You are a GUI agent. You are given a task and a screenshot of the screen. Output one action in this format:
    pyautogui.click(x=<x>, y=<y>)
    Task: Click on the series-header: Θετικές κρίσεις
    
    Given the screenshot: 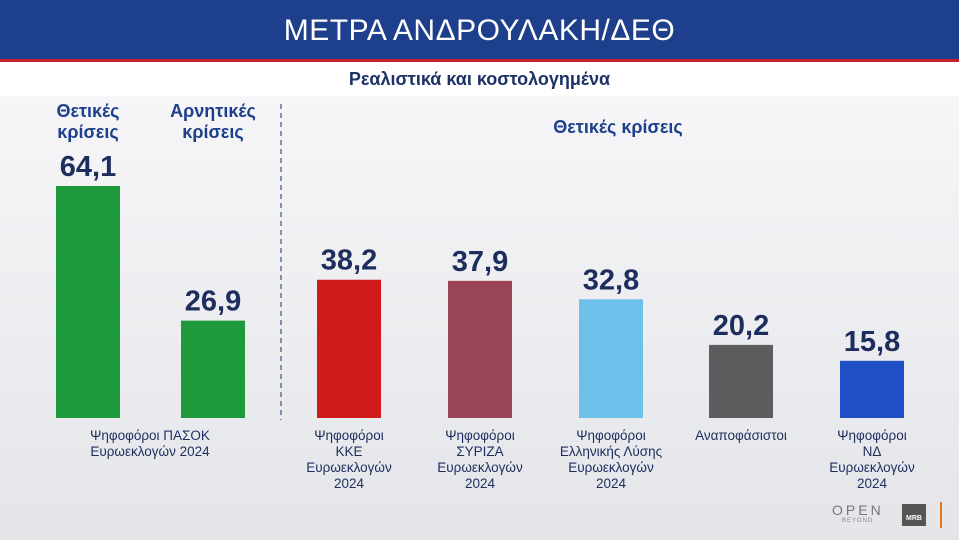 What is the action you would take?
    pyautogui.click(x=87, y=121)
    